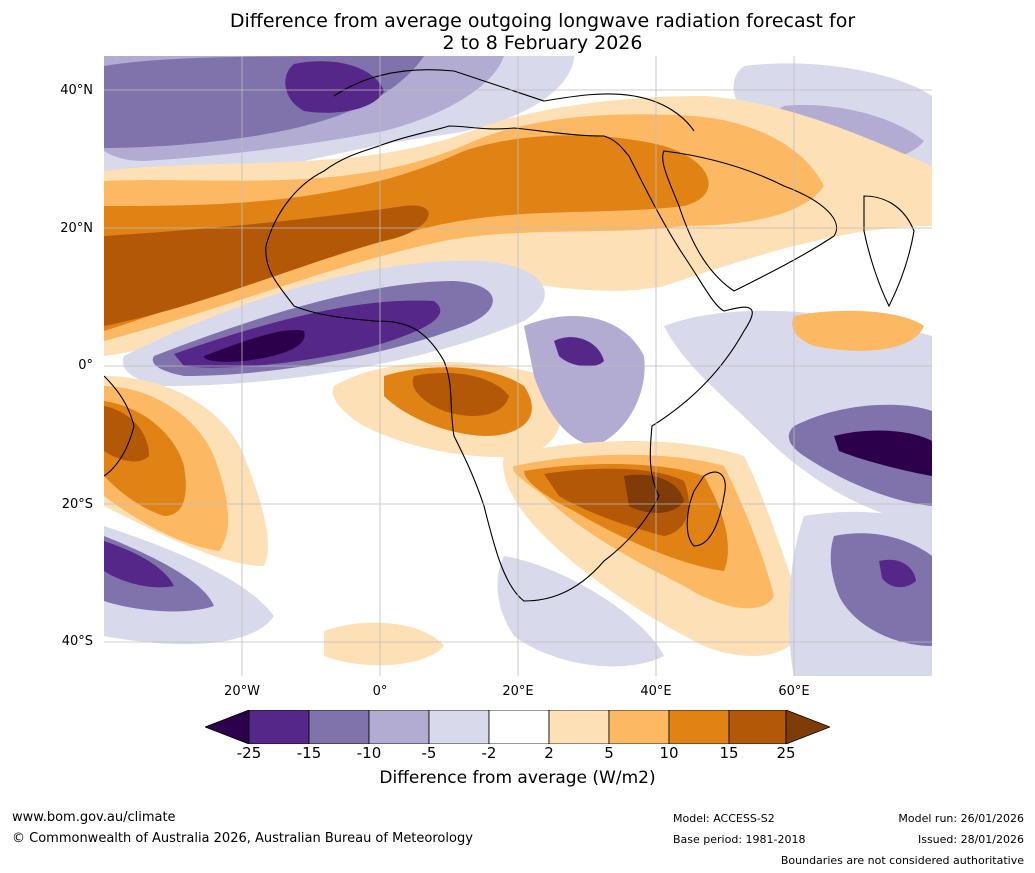 This screenshot has height=873, width=1035. What do you see at coordinates (656, 691) in the screenshot?
I see `lon-label-40e: 40°E` at bounding box center [656, 691].